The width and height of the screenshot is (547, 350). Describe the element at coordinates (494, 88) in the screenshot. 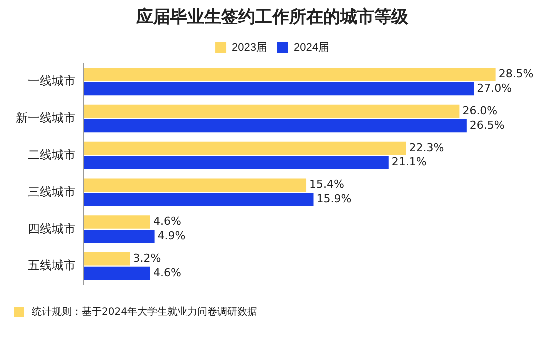

I see `data-label: 27.0%` at that location.